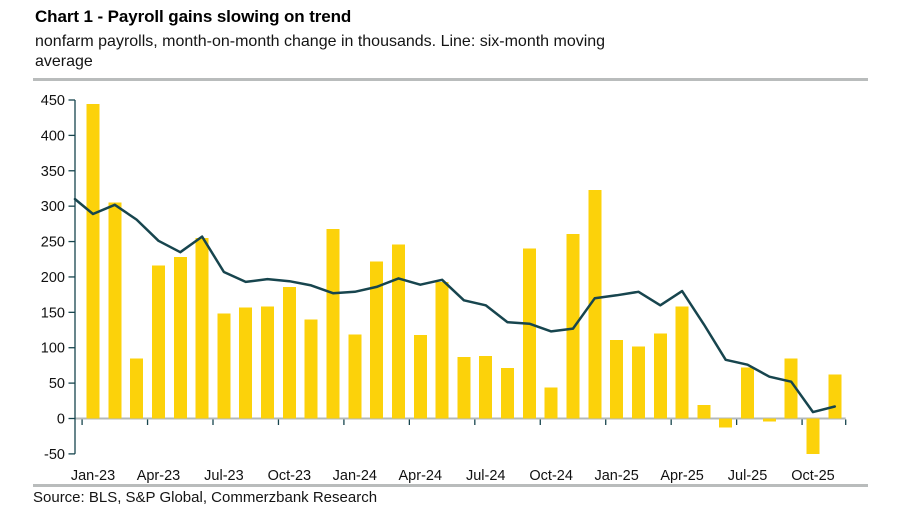 The height and width of the screenshot is (518, 905). Describe the element at coordinates (53, 243) in the screenshot. I see `y-axis-tick-label: 250` at that location.